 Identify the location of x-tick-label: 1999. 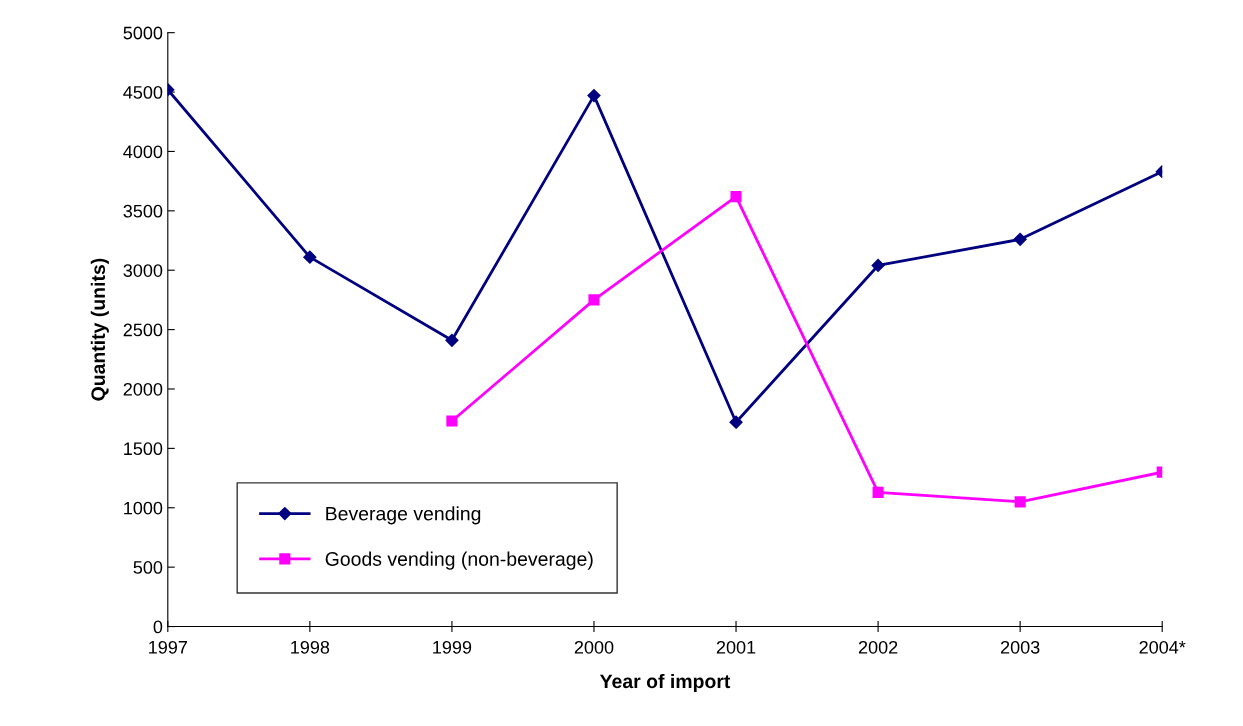
(452, 647).